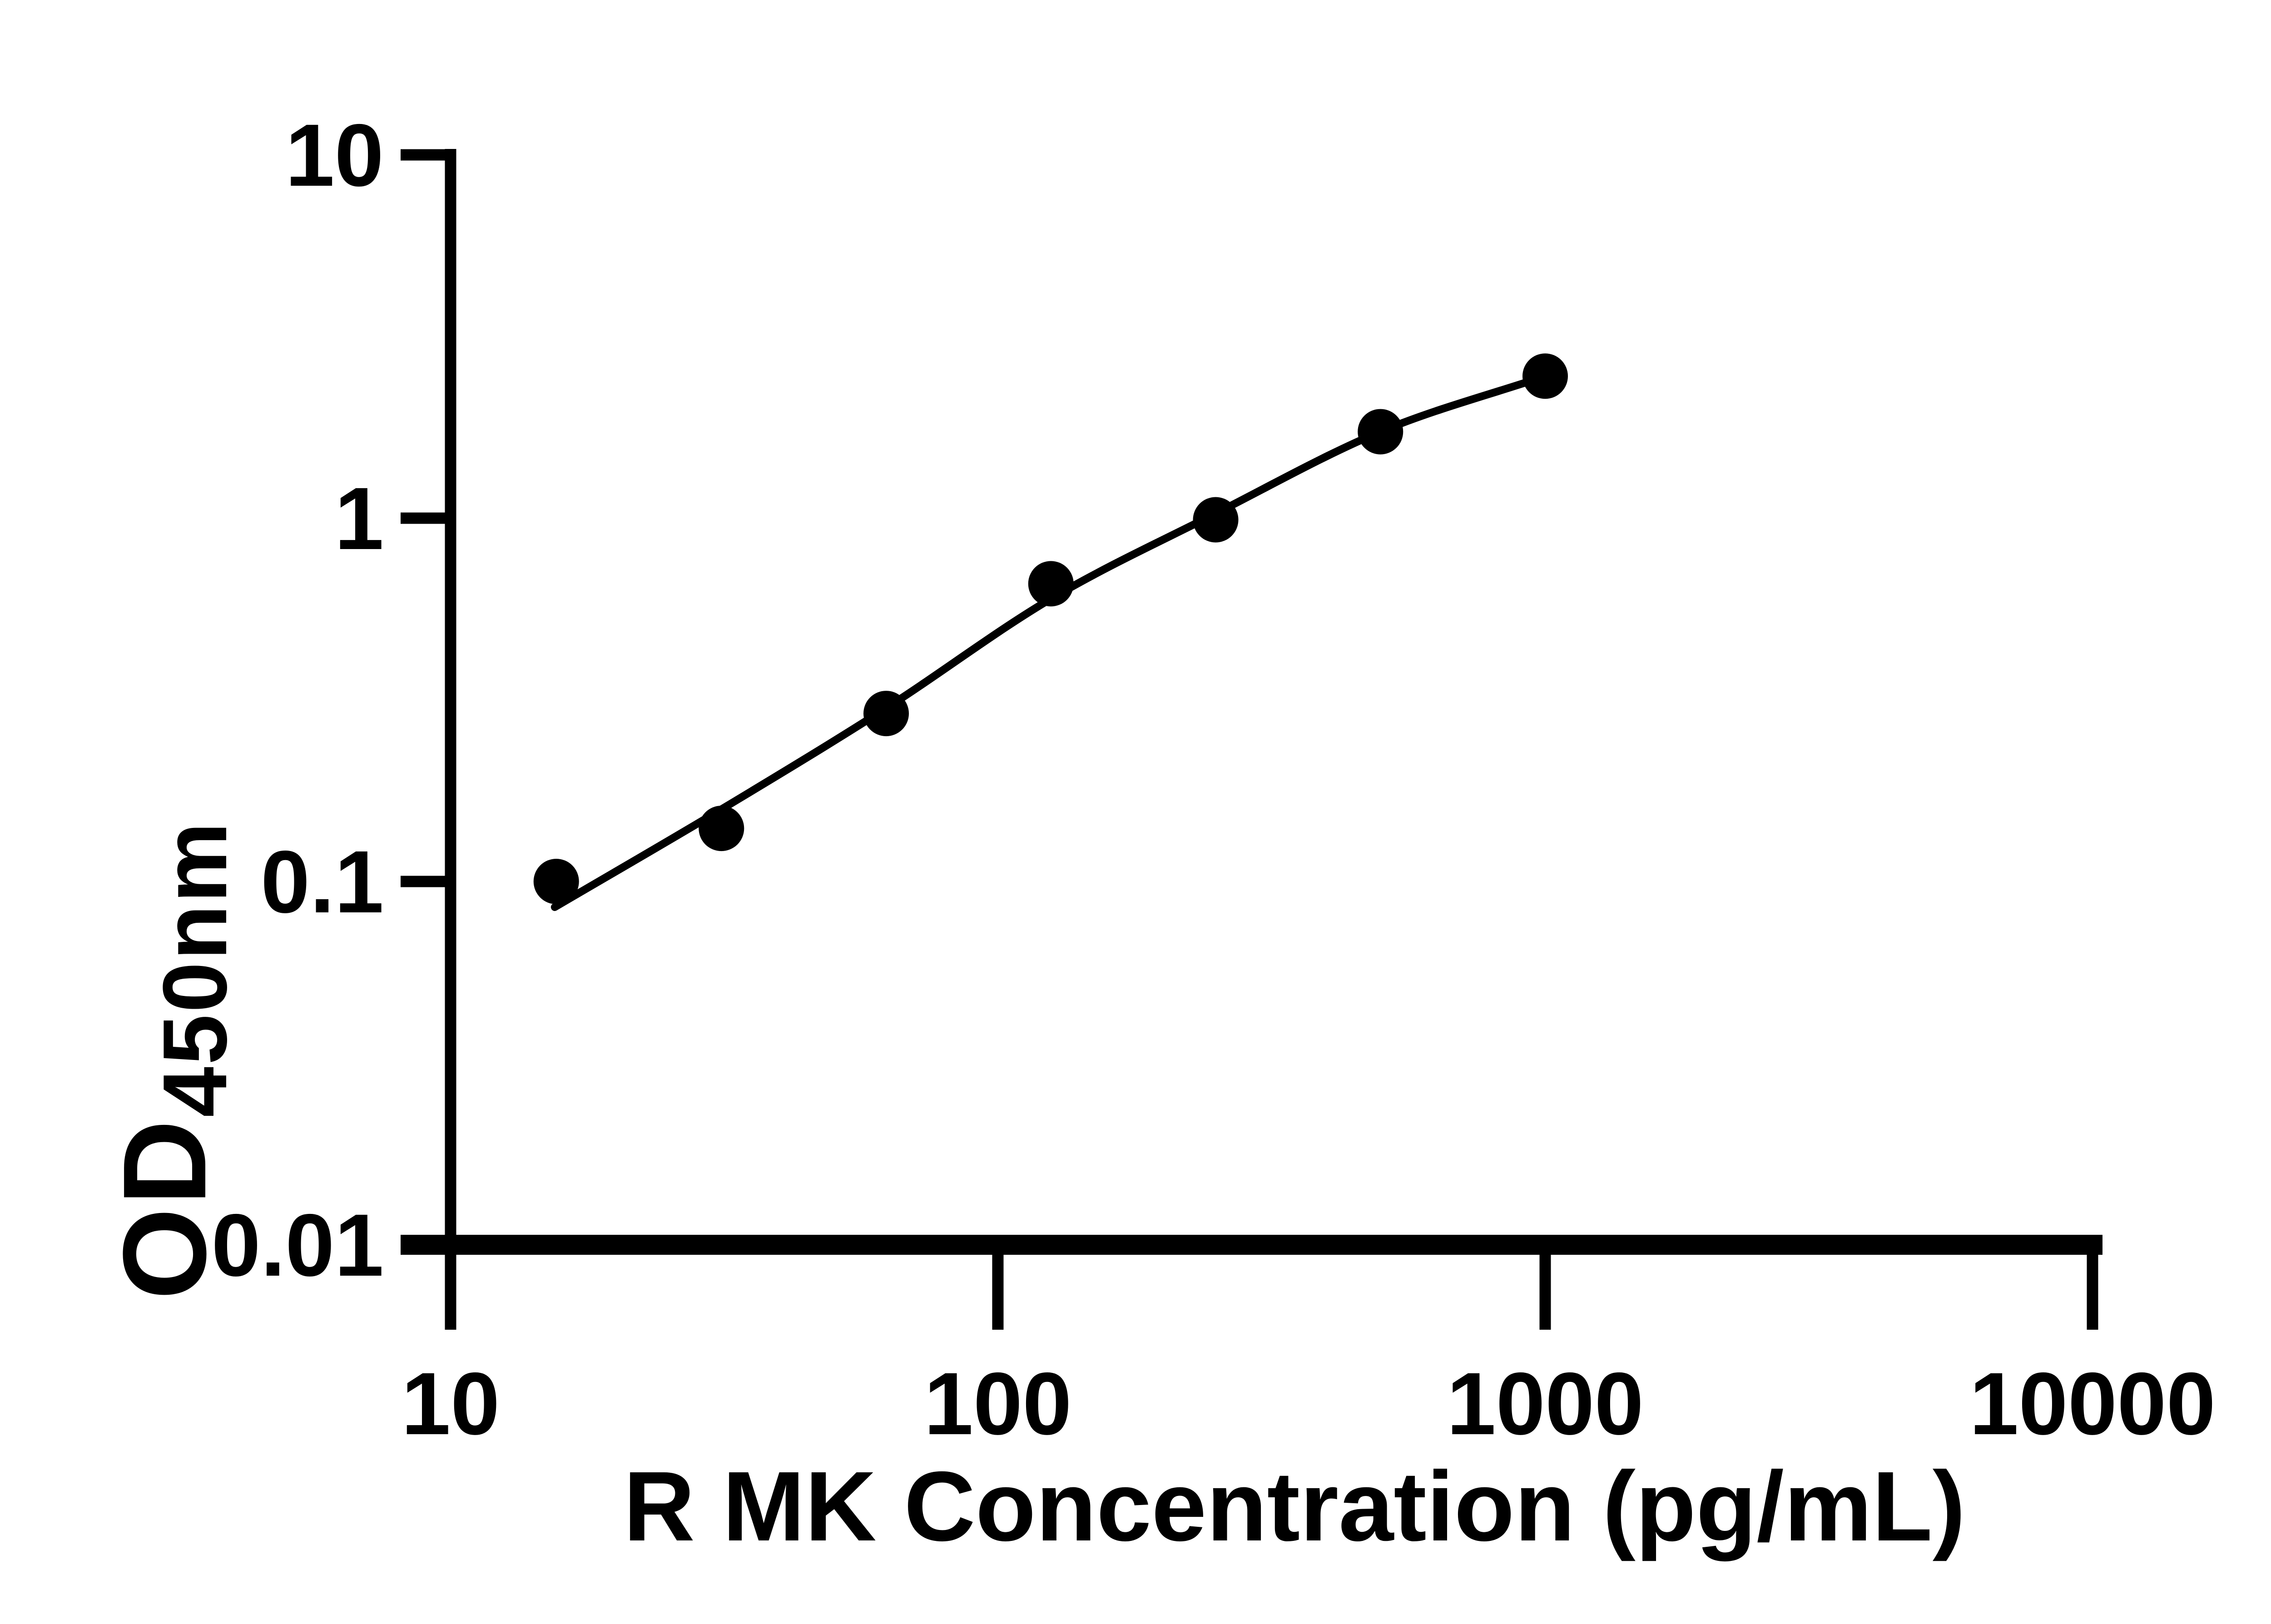  What do you see at coordinates (451, 1403) in the screenshot?
I see `x-tick-label: 10` at bounding box center [451, 1403].